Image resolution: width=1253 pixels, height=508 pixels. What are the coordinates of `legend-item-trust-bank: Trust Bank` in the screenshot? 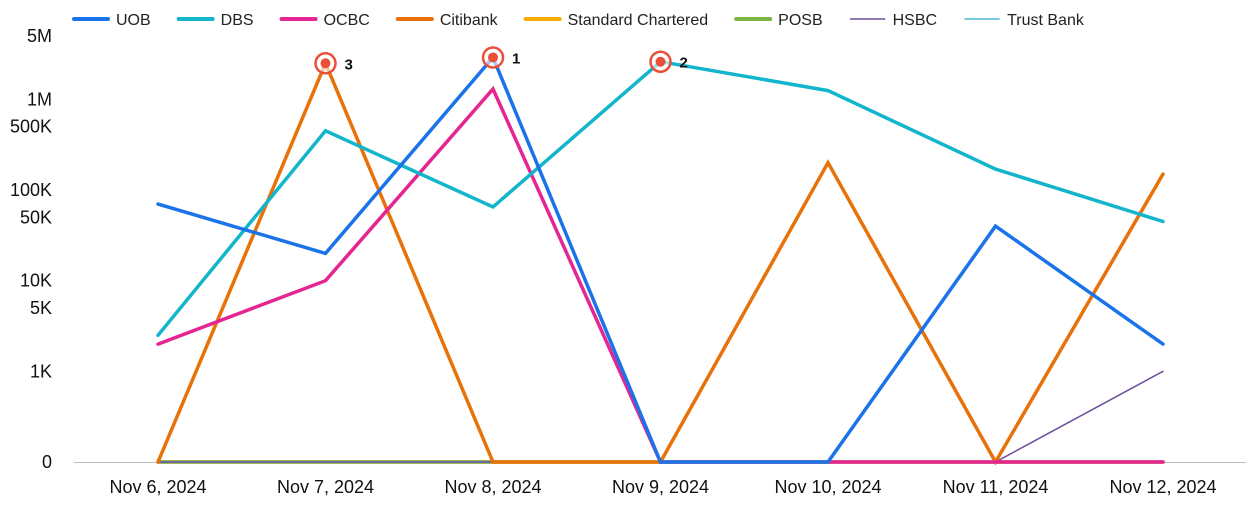 It's located at (1024, 20).